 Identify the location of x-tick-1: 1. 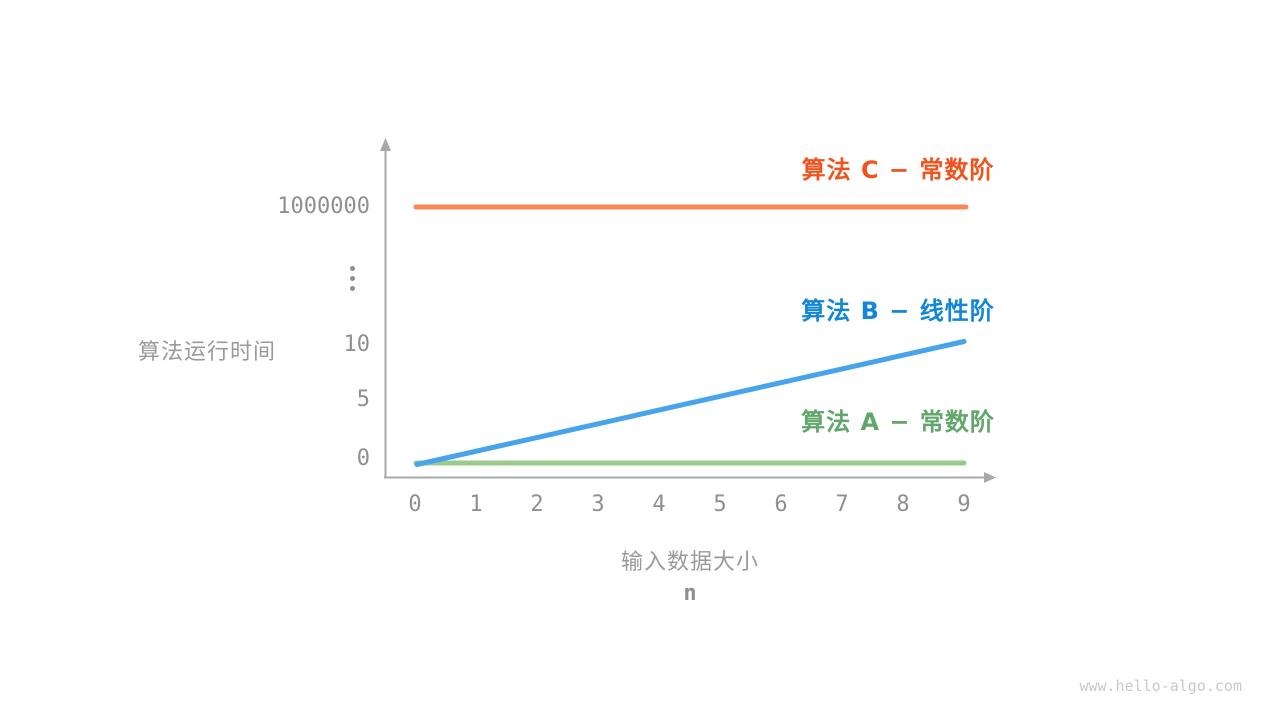
(476, 504).